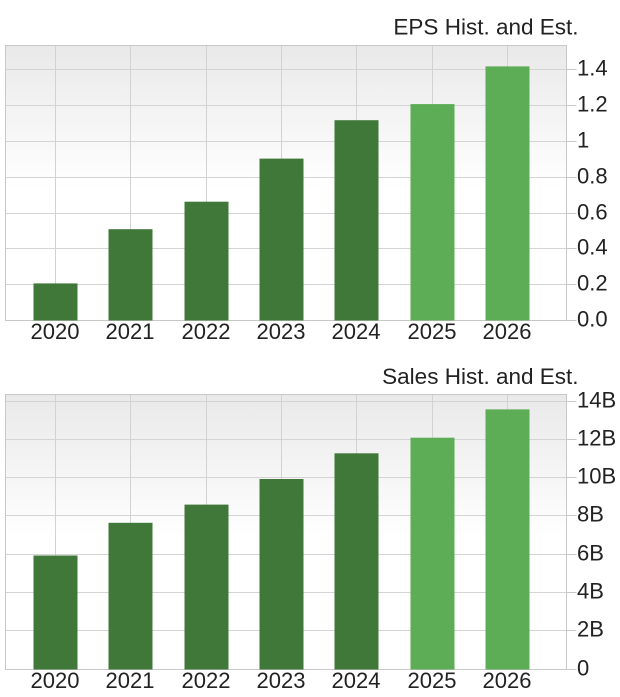 The image size is (620, 697). I want to click on svg-text: 4B, so click(590, 591).